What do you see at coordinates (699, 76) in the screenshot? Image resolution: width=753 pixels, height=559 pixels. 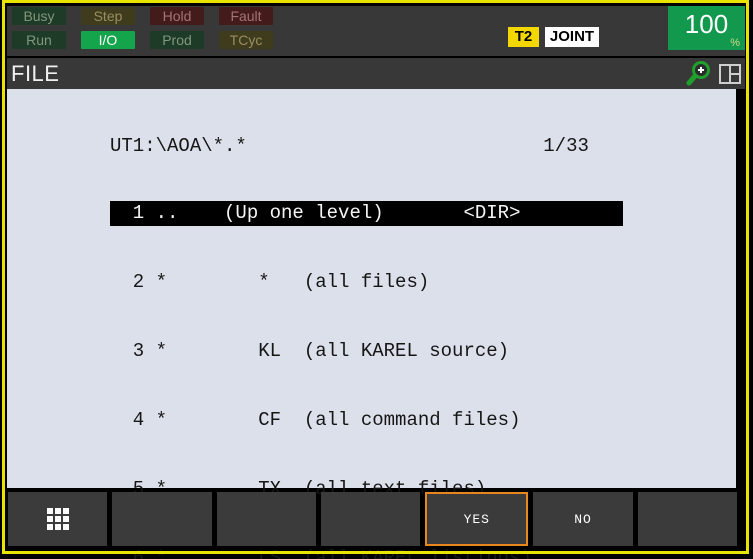 I see `zoom-icon` at bounding box center [699, 76].